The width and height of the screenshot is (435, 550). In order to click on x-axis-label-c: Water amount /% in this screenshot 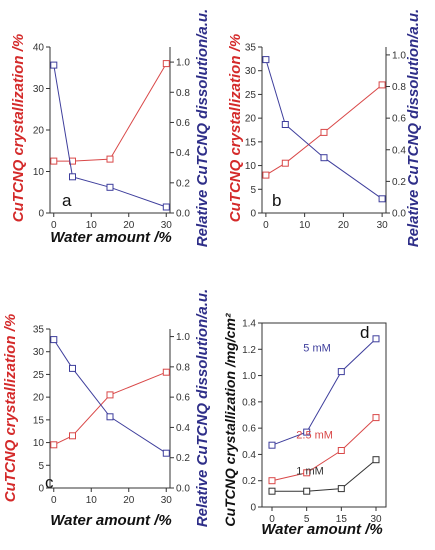, I will do `click(110, 520)`.